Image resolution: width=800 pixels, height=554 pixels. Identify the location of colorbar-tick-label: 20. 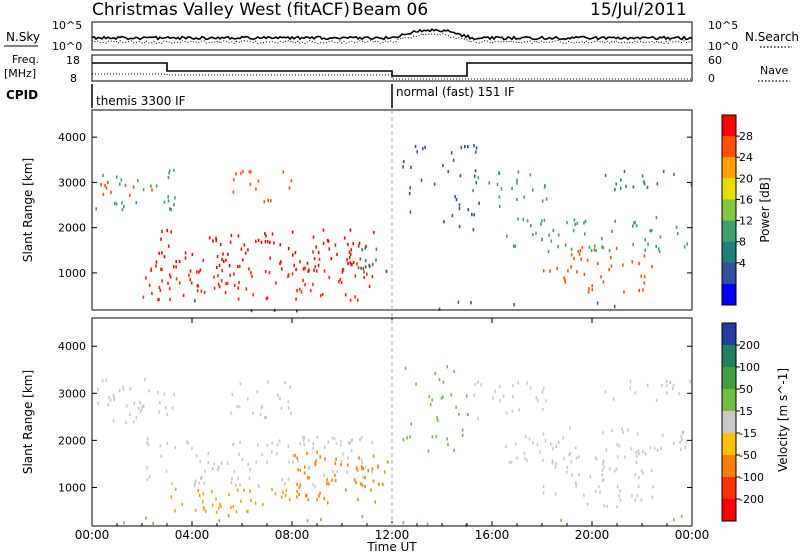
(746, 178).